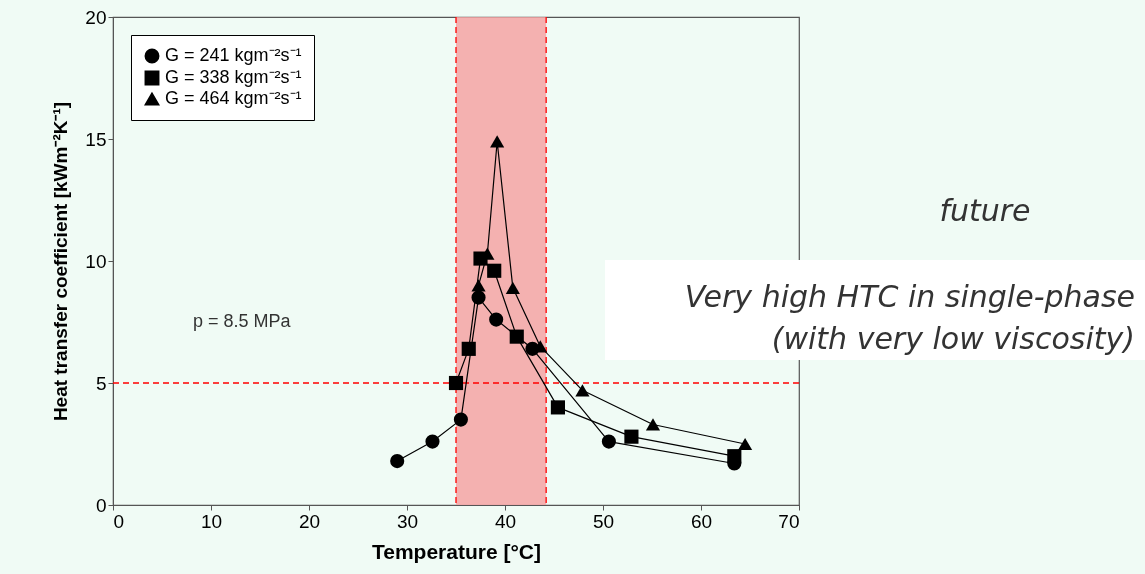 Image resolution: width=1145 pixels, height=574 pixels. What do you see at coordinates (407, 521) in the screenshot?
I see `x-tick-label: 30` at bounding box center [407, 521].